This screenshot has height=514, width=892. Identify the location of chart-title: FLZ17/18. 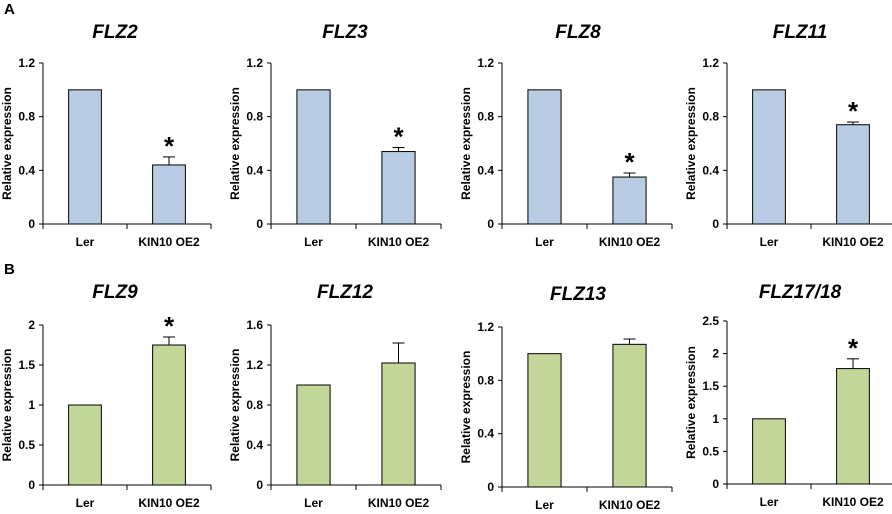
(800, 292).